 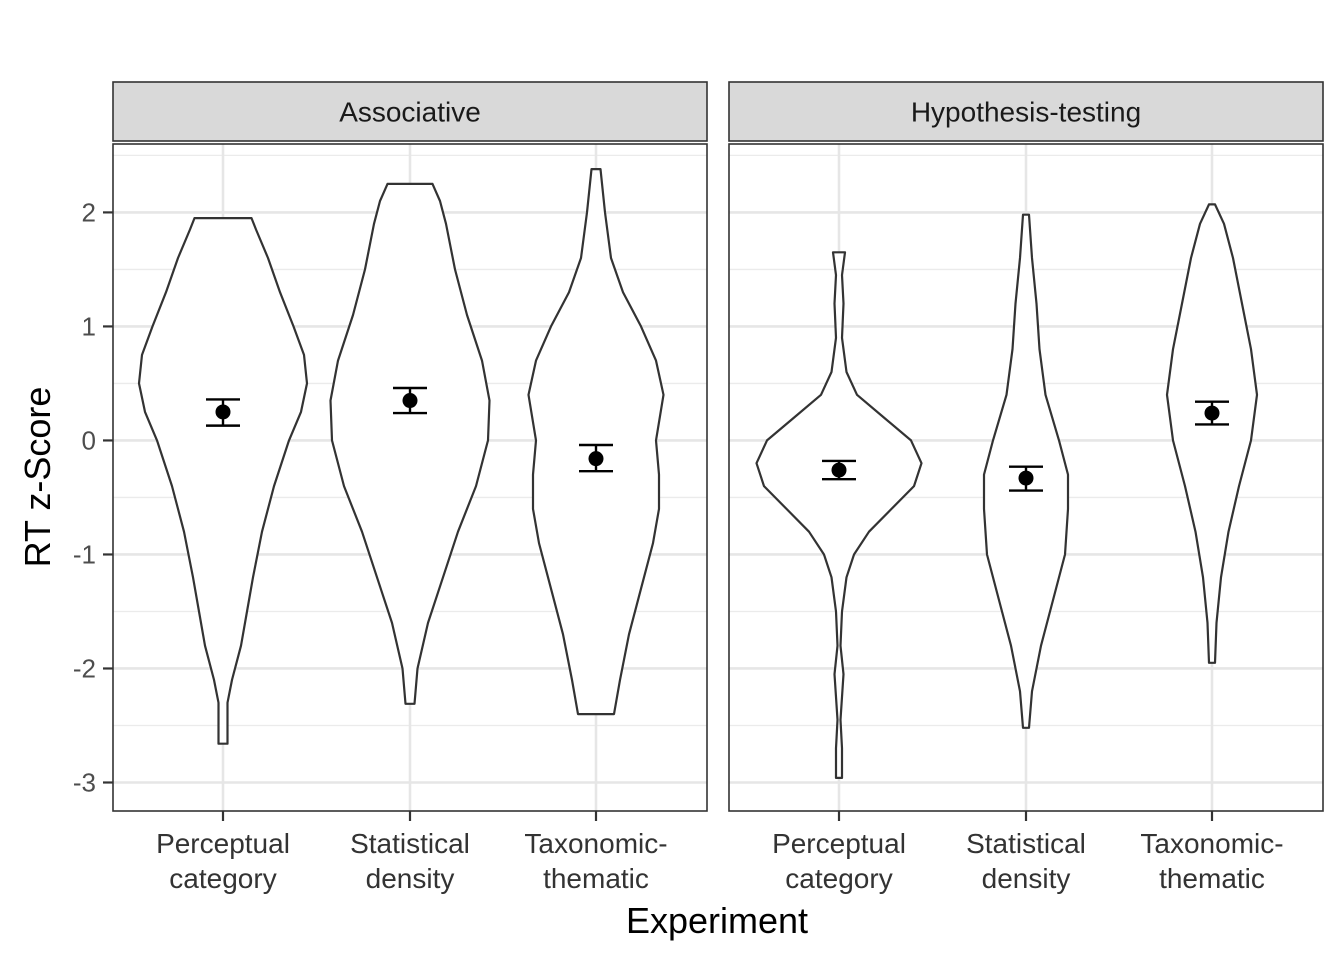 What do you see at coordinates (89, 326) in the screenshot?
I see `y-tick-label: 1` at bounding box center [89, 326].